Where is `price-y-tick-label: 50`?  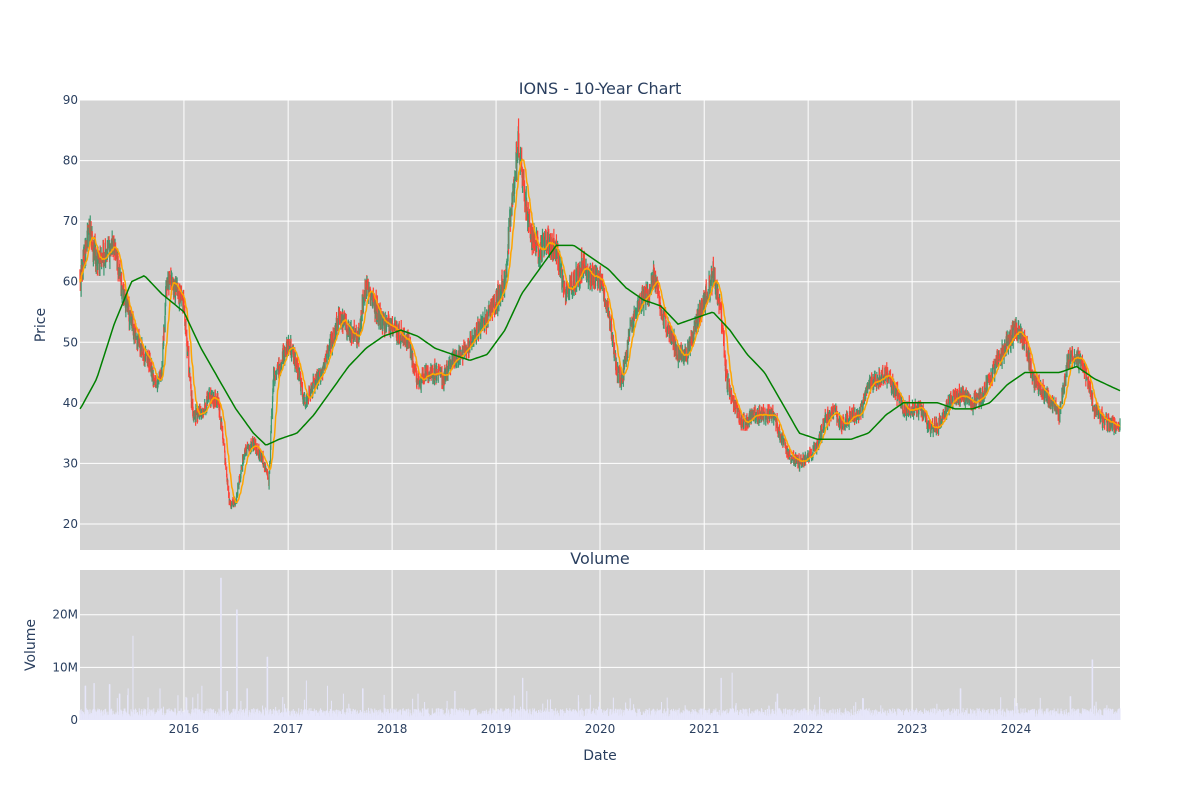 price-y-tick-label: 50 is located at coordinates (70, 342).